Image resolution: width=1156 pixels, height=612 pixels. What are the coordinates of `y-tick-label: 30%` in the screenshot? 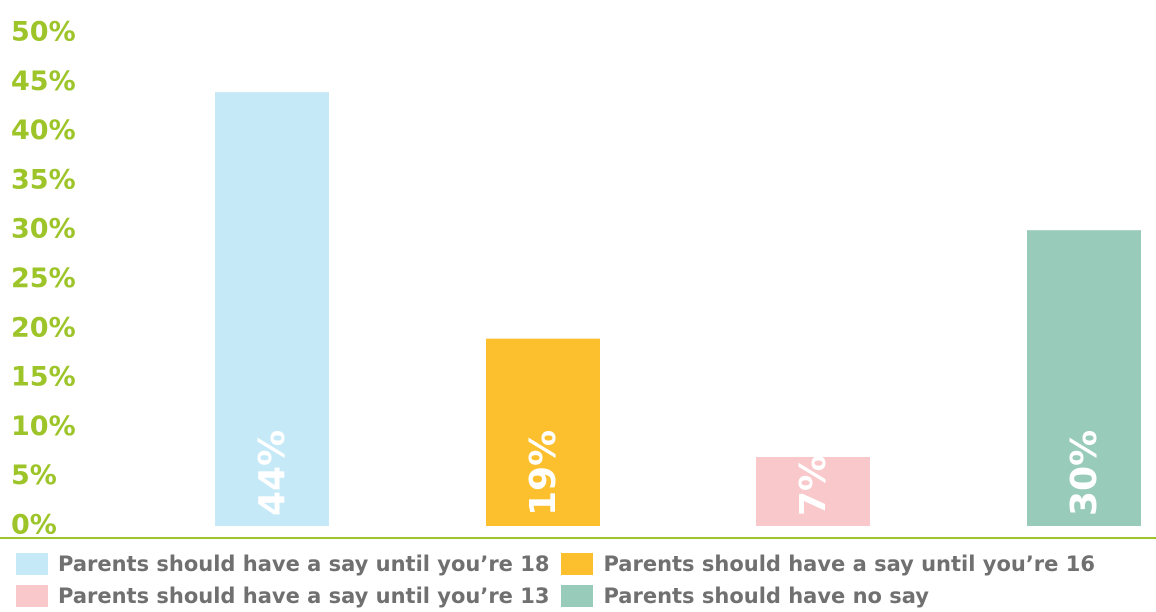 It's located at (43, 229).